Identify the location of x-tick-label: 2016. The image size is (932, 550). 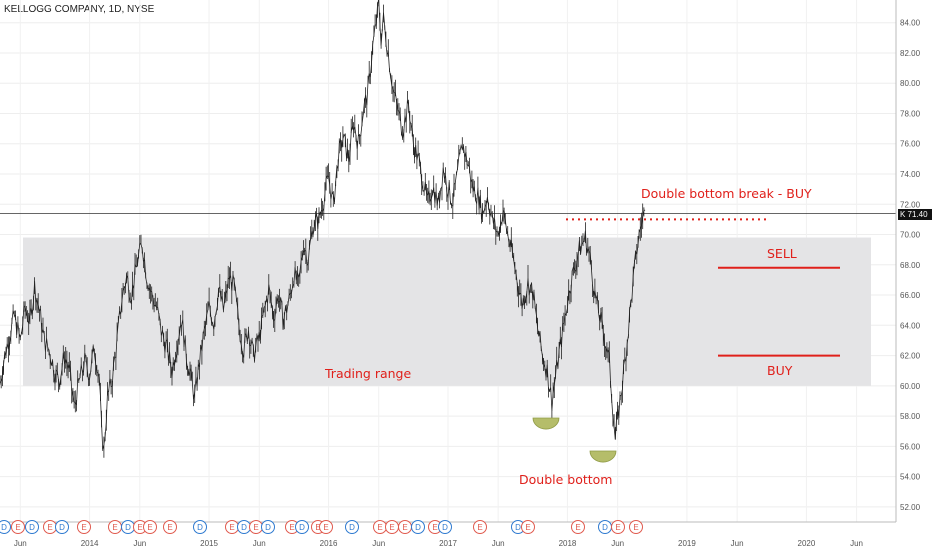
(329, 543).